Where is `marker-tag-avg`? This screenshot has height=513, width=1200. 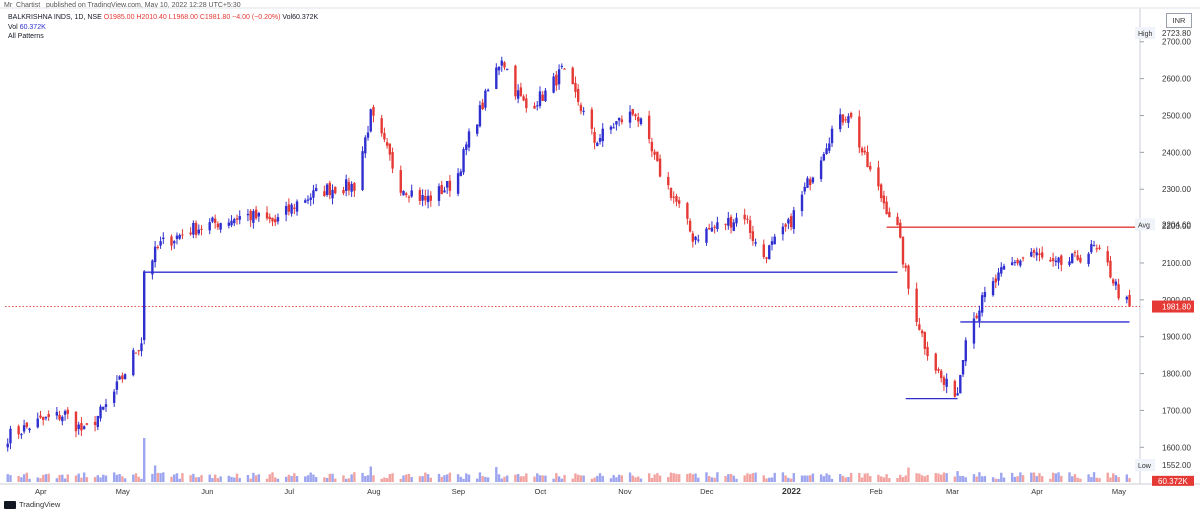
marker-tag-avg is located at coordinates (1145, 224).